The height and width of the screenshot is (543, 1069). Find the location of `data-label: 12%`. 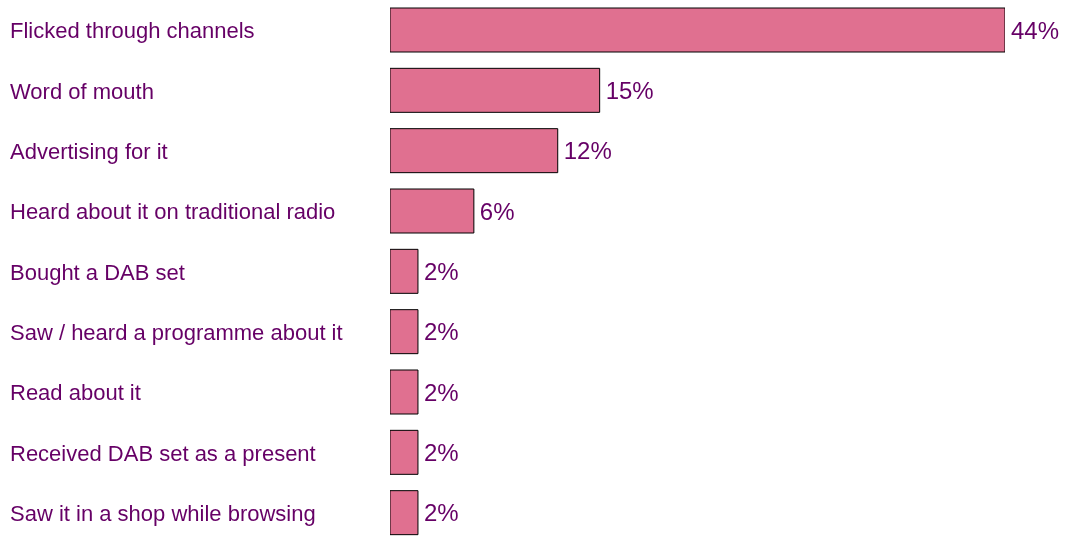

data-label: 12% is located at coordinates (587, 151).